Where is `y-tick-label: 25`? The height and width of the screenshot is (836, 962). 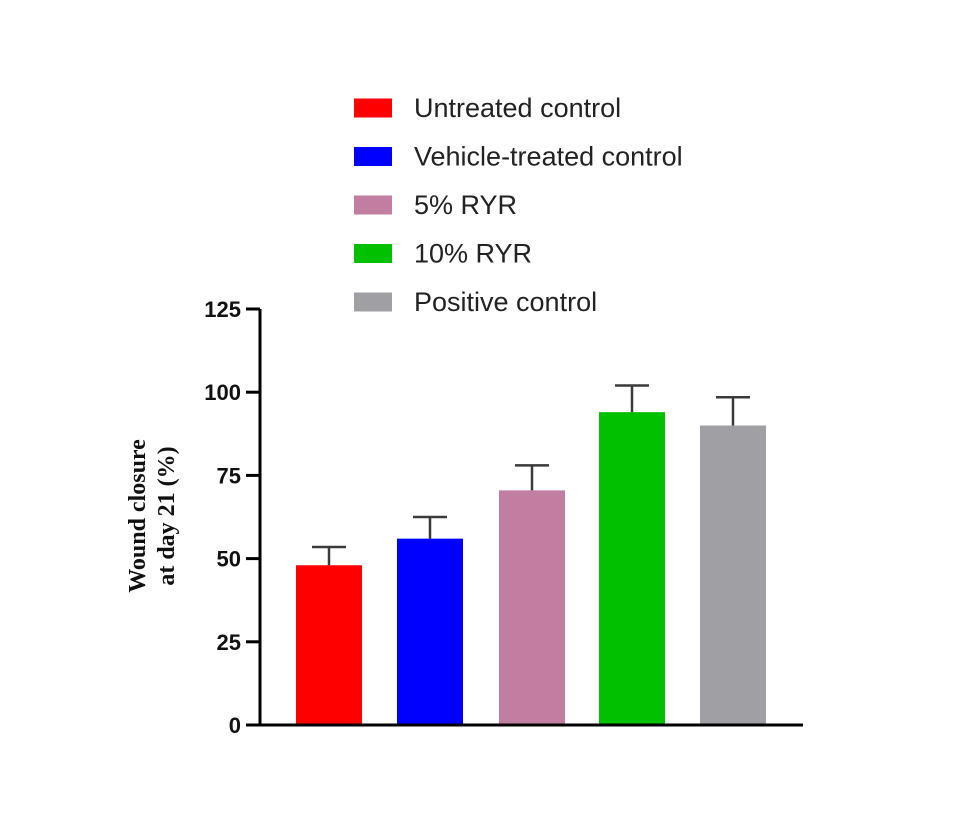
y-tick-label: 25 is located at coordinates (229, 642).